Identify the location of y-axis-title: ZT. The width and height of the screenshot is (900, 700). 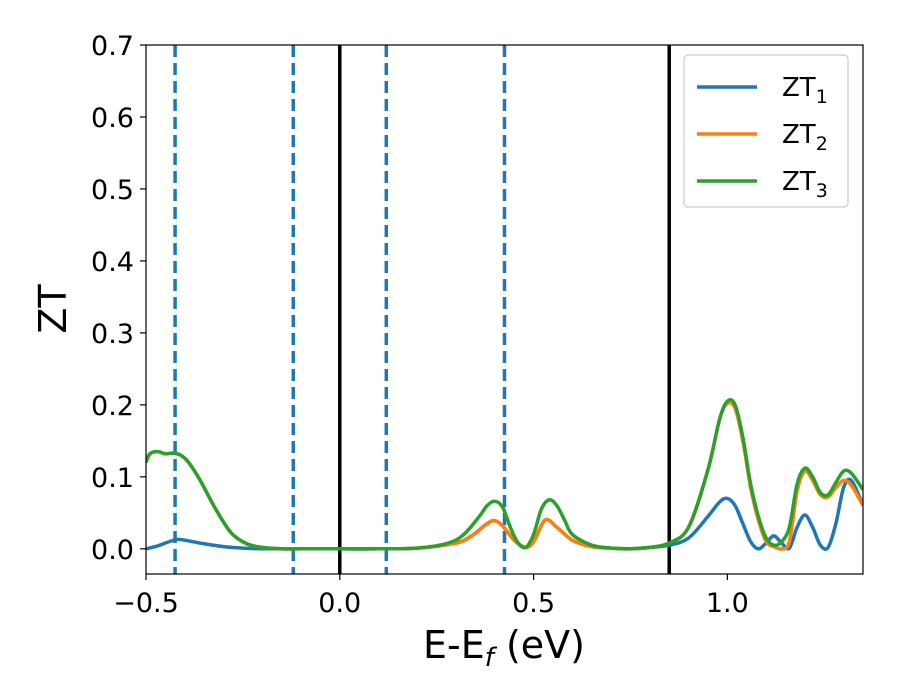
(53, 309).